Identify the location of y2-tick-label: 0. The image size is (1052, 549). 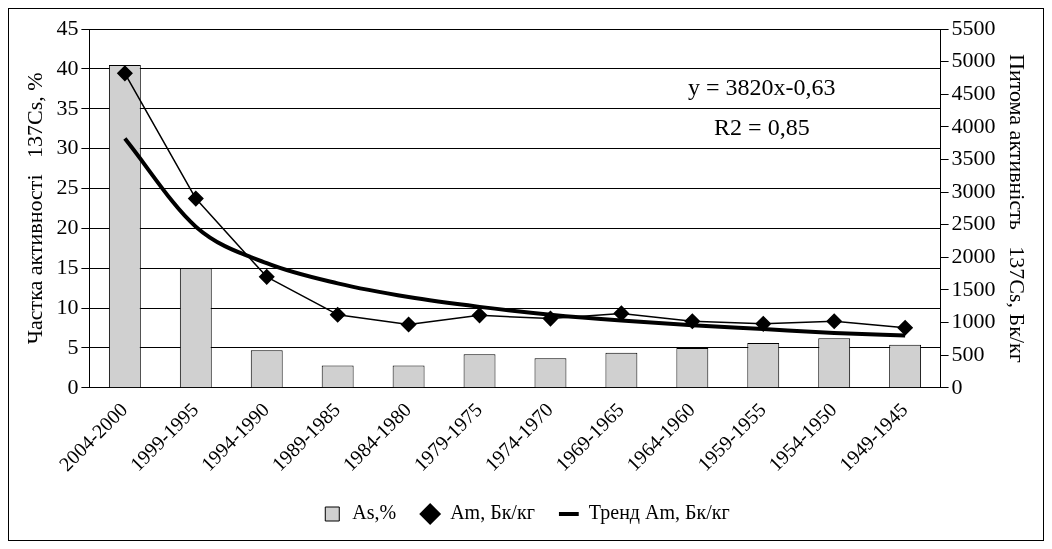
(957, 386).